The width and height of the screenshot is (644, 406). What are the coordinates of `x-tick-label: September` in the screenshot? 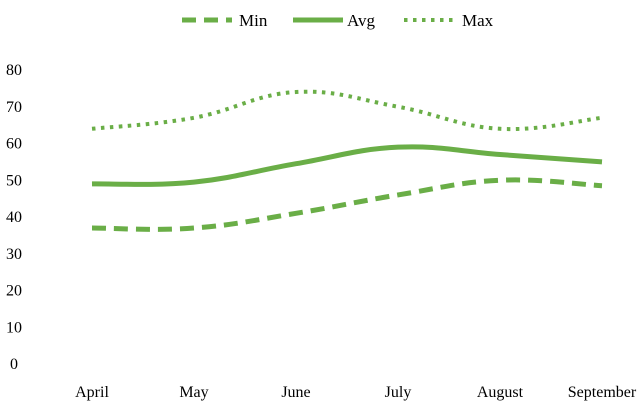 It's located at (602, 392).